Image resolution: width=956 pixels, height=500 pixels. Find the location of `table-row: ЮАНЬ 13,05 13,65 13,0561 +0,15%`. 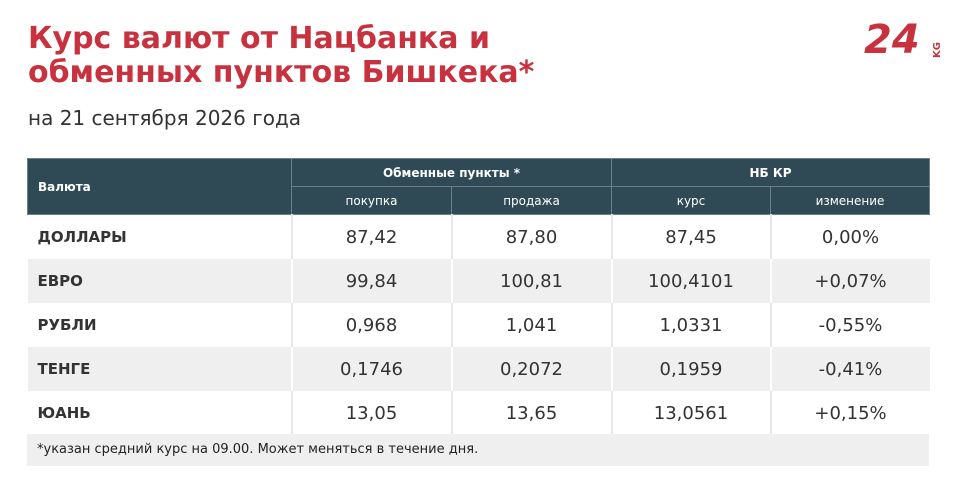

table-row: ЮАНЬ 13,05 13,65 13,0561 +0,15% is located at coordinates (478, 413).